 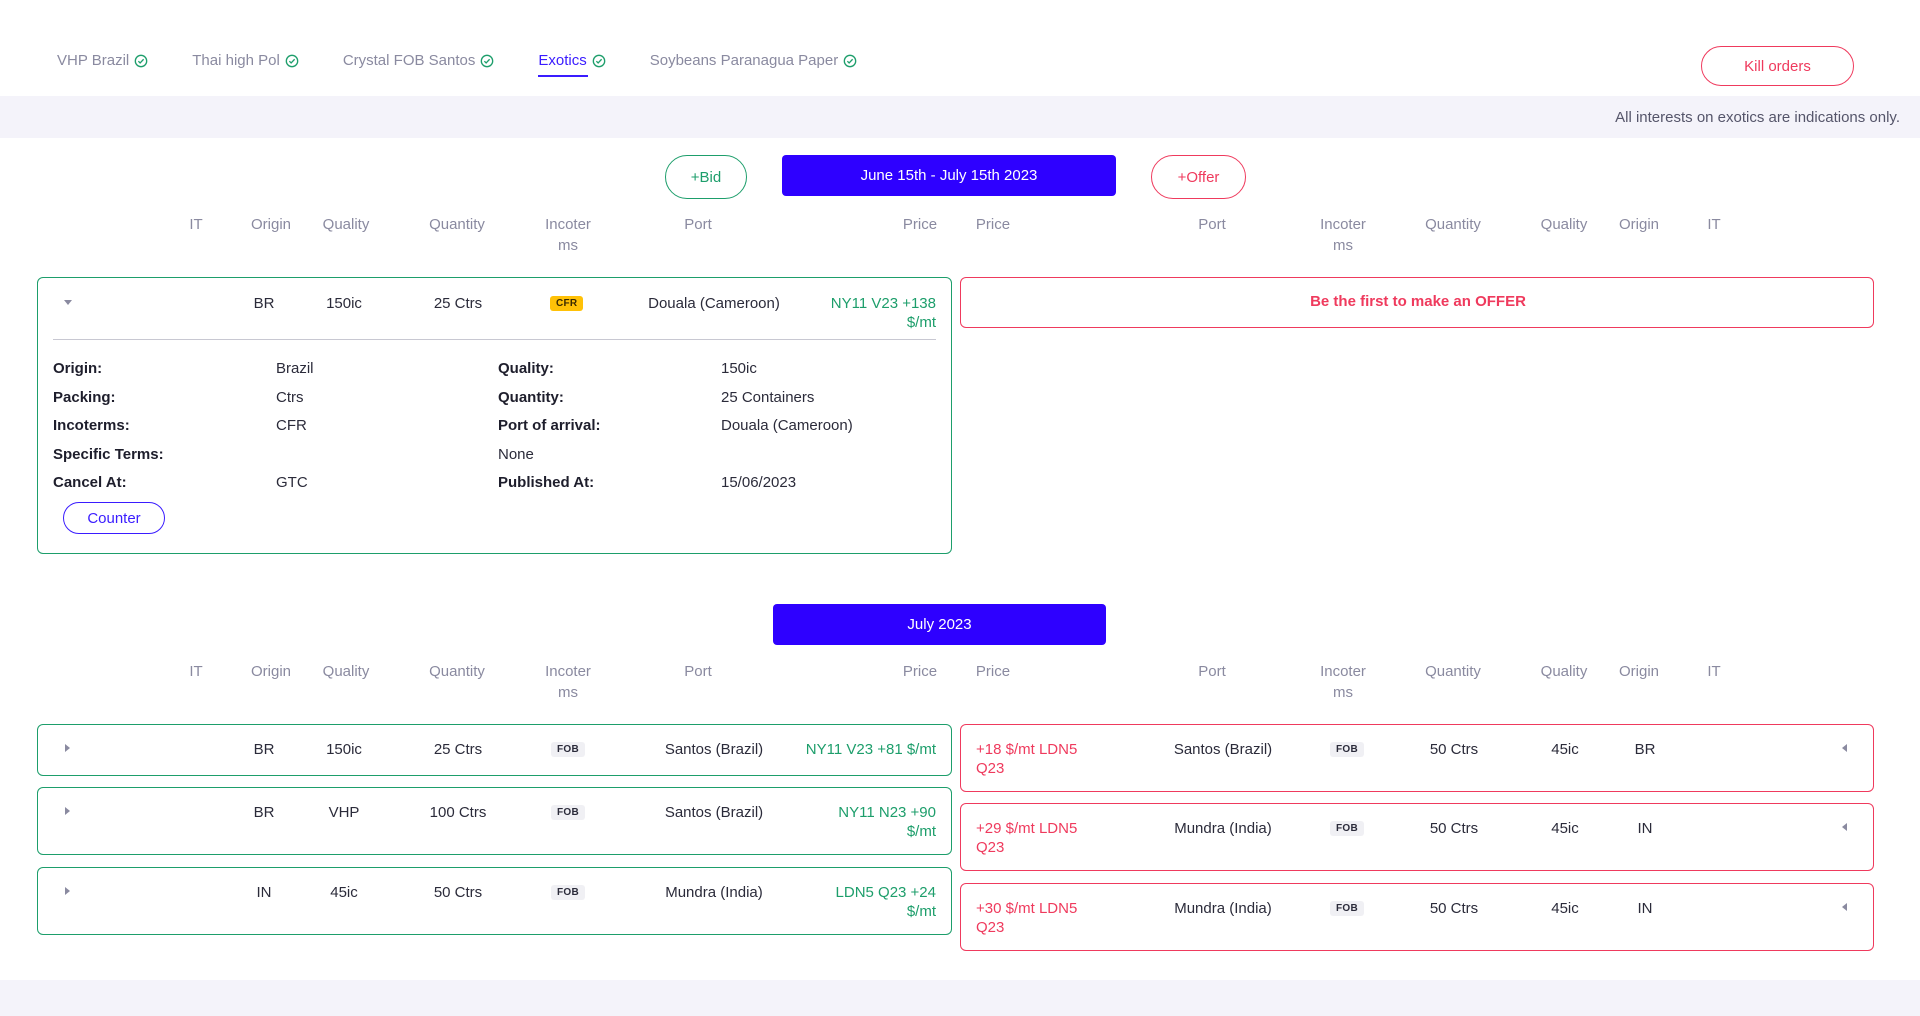 What do you see at coordinates (562, 60) in the screenshot?
I see `tab-label: Exotics` at bounding box center [562, 60].